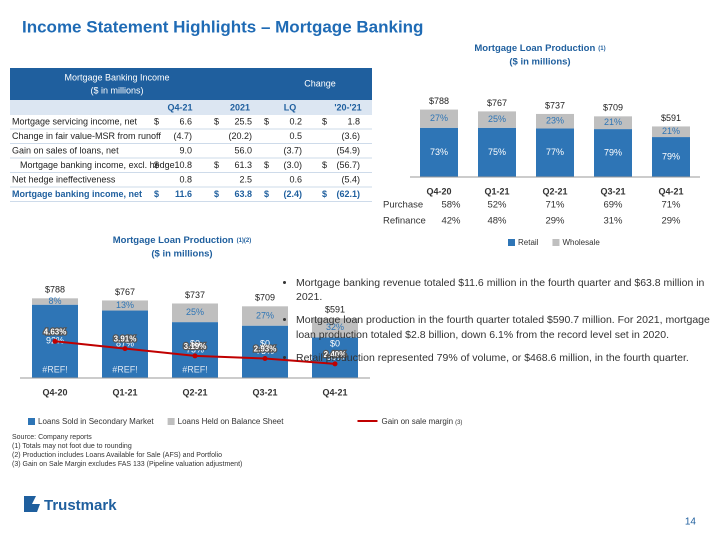 Image resolution: width=720 pixels, height=540 pixels. Describe the element at coordinates (353, 121) in the screenshot. I see `table-cell: 1.8` at that location.